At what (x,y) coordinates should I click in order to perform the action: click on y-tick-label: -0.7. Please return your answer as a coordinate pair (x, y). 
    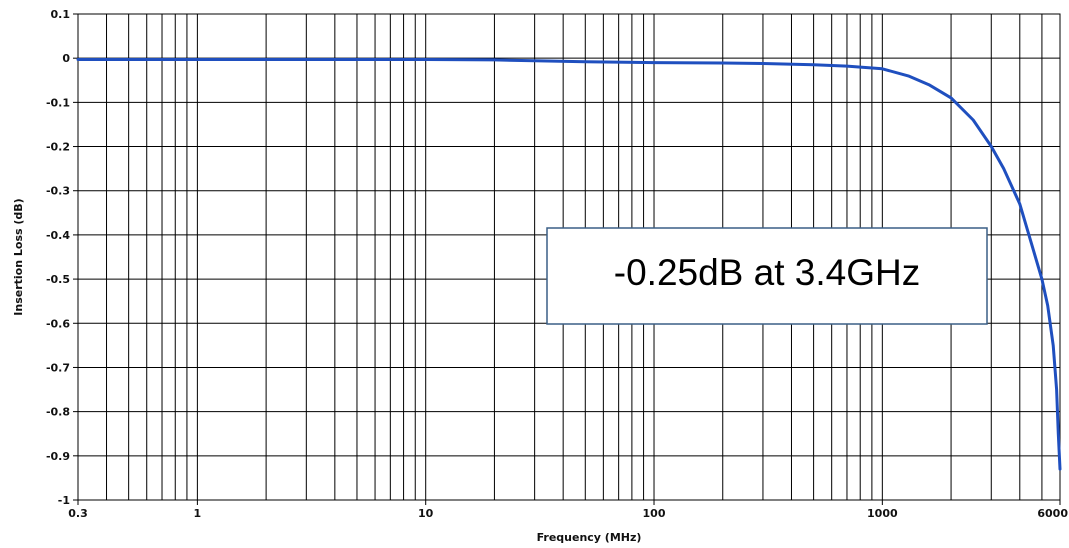
    Looking at the image, I should click on (58, 367).